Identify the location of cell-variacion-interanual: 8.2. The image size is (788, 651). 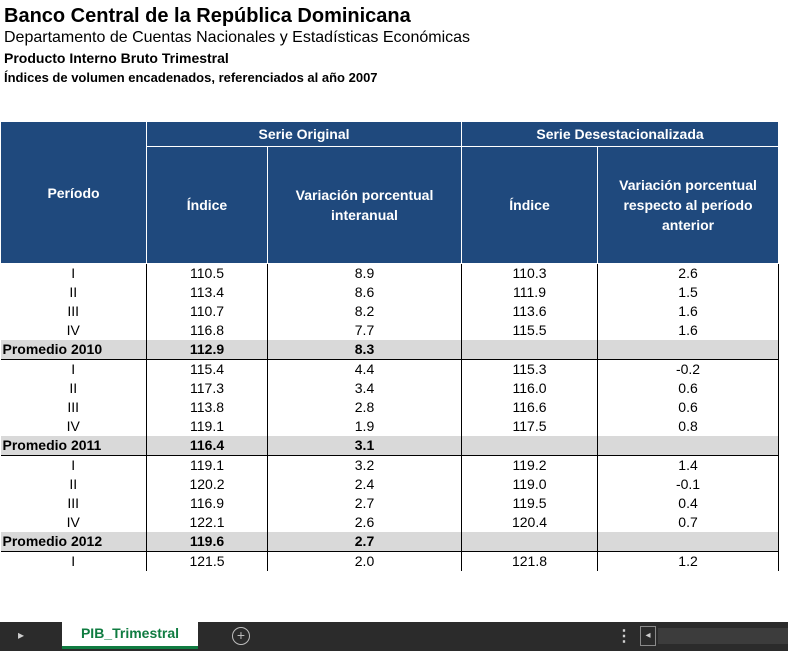
(365, 311).